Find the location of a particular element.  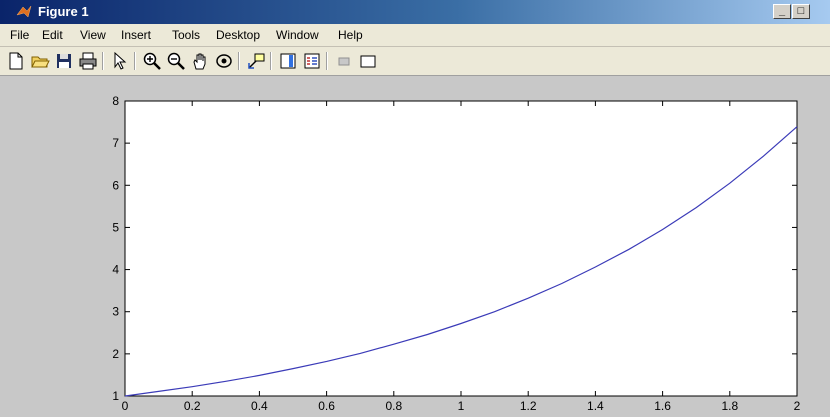

insert-legend-button is located at coordinates (312, 61).